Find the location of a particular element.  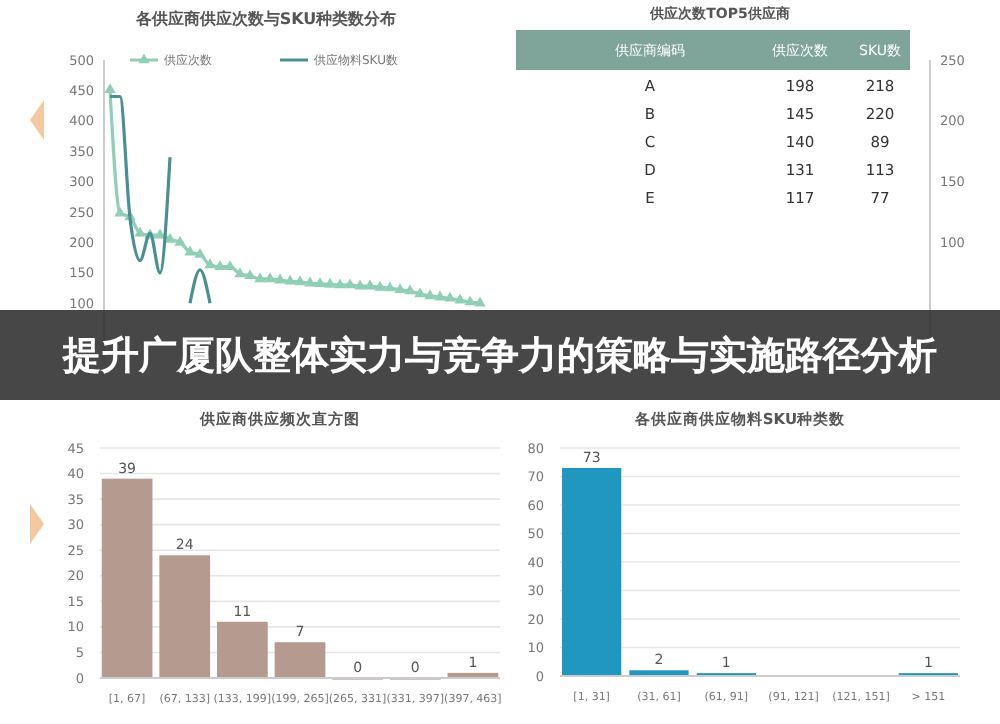

chart-title: 各供应商供应次数与SKU种类数分布 is located at coordinates (265, 18).